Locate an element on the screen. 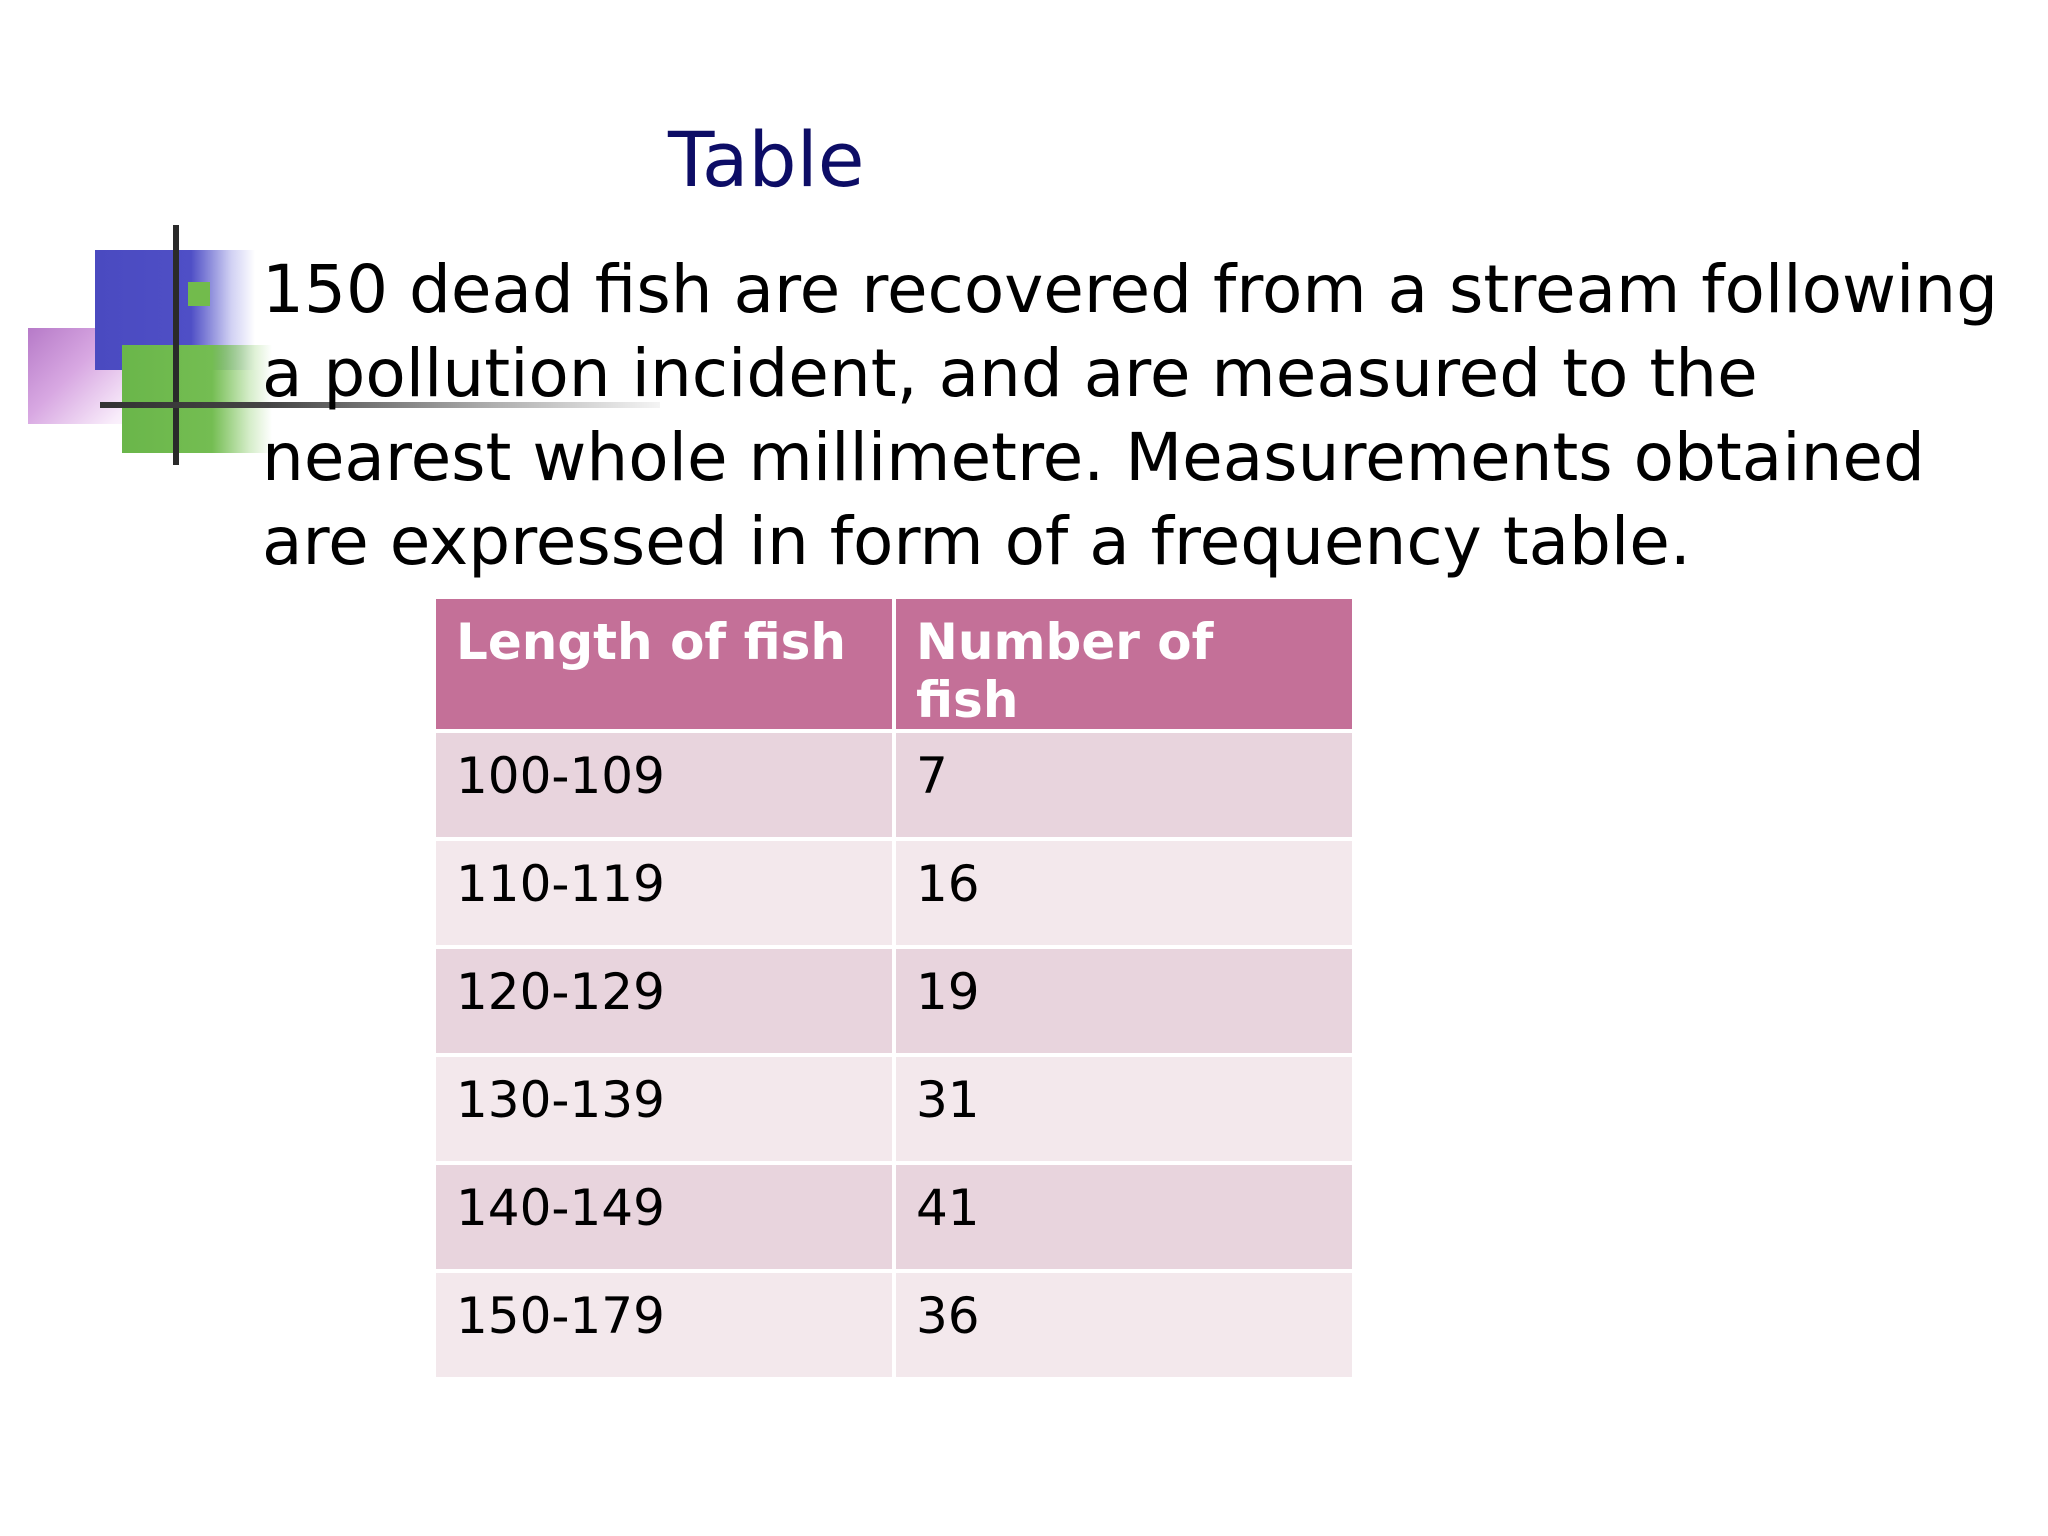  table-row: 100-109 7 is located at coordinates (894, 785).